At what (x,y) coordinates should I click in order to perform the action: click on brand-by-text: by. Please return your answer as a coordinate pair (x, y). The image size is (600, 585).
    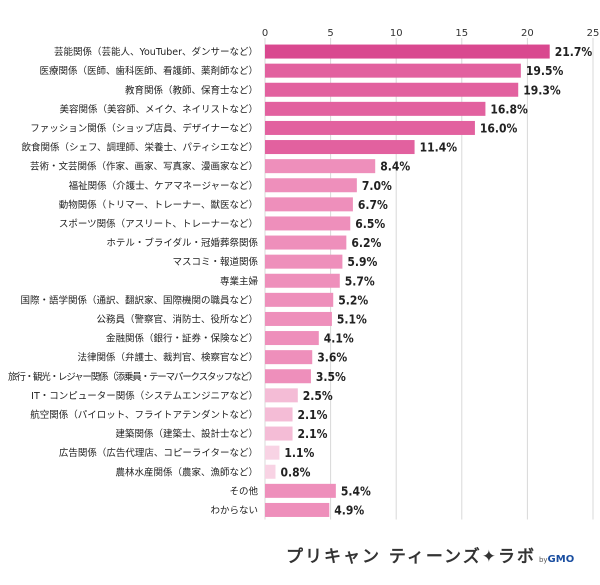
    Looking at the image, I should click on (543, 560).